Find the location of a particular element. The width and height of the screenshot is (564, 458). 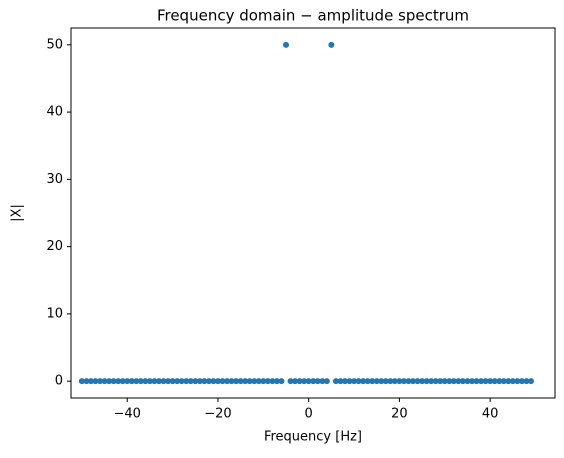

x-tick-label: −20 is located at coordinates (217, 414).